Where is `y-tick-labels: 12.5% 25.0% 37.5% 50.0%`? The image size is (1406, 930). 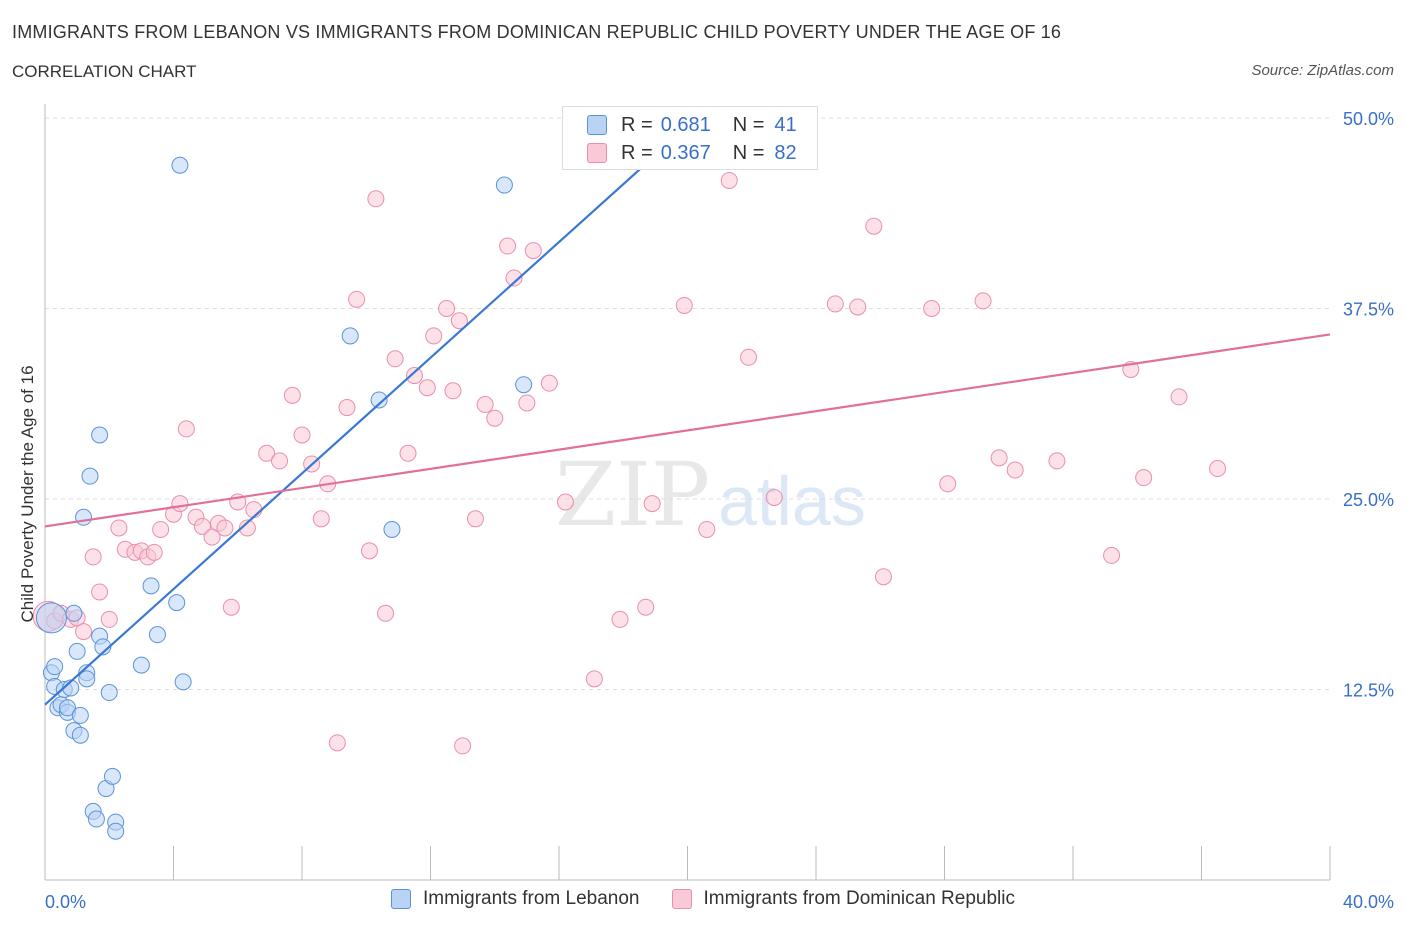
y-tick-labels: 12.5% 25.0% 37.5% 50.0% is located at coordinates (1368, 405).